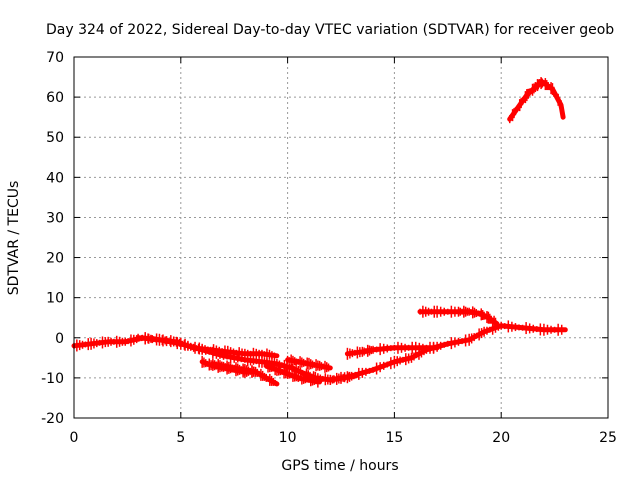 The width and height of the screenshot is (640, 480). Describe the element at coordinates (52, 379) in the screenshot. I see `y-tick-label: -10` at that location.